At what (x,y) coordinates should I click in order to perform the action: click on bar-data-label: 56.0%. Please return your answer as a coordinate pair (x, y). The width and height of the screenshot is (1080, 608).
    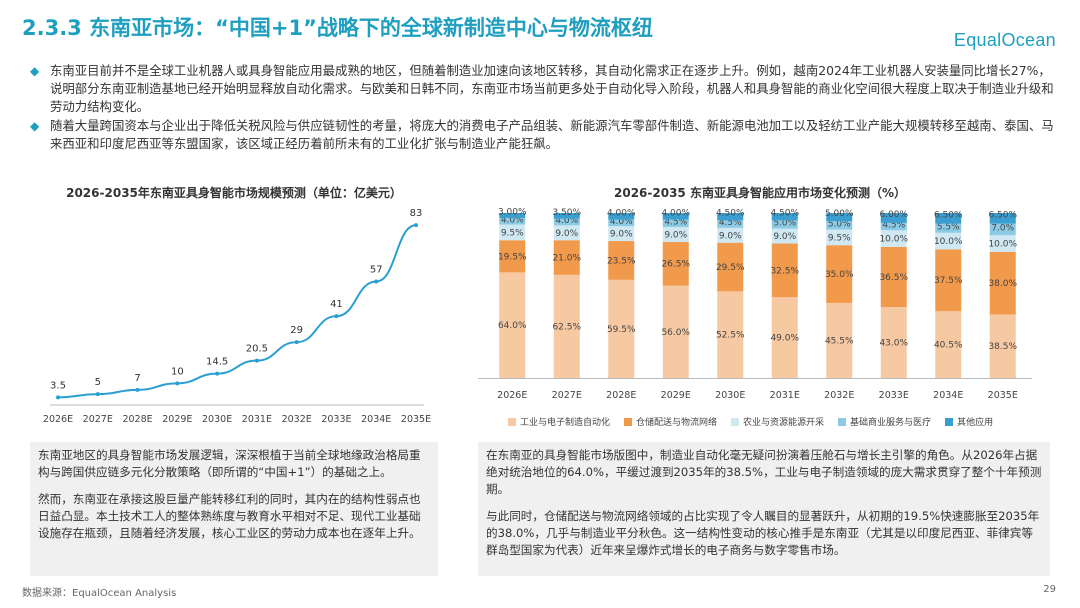
    Looking at the image, I should click on (675, 333).